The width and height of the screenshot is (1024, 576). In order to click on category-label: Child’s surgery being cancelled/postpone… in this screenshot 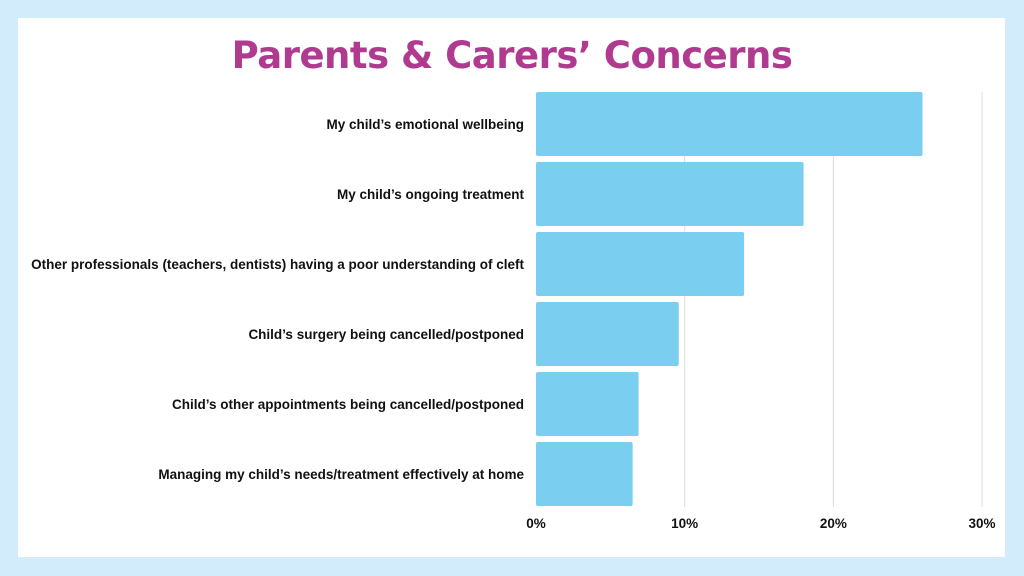, I will do `click(386, 334)`.